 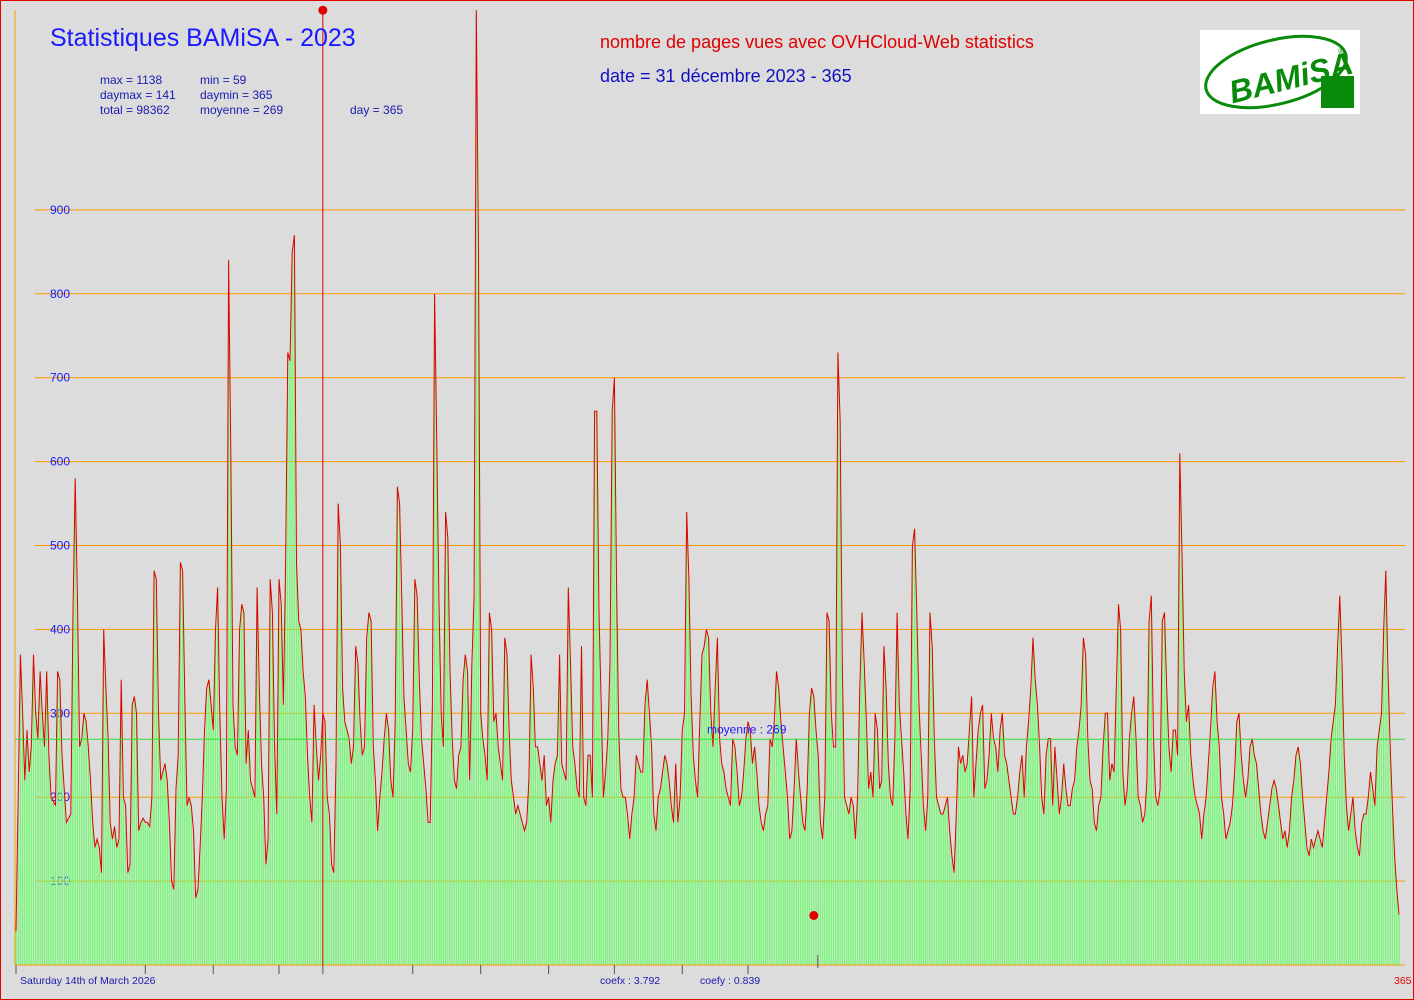 I want to click on stat-moyenne: moyenne = 269, so click(x=242, y=110).